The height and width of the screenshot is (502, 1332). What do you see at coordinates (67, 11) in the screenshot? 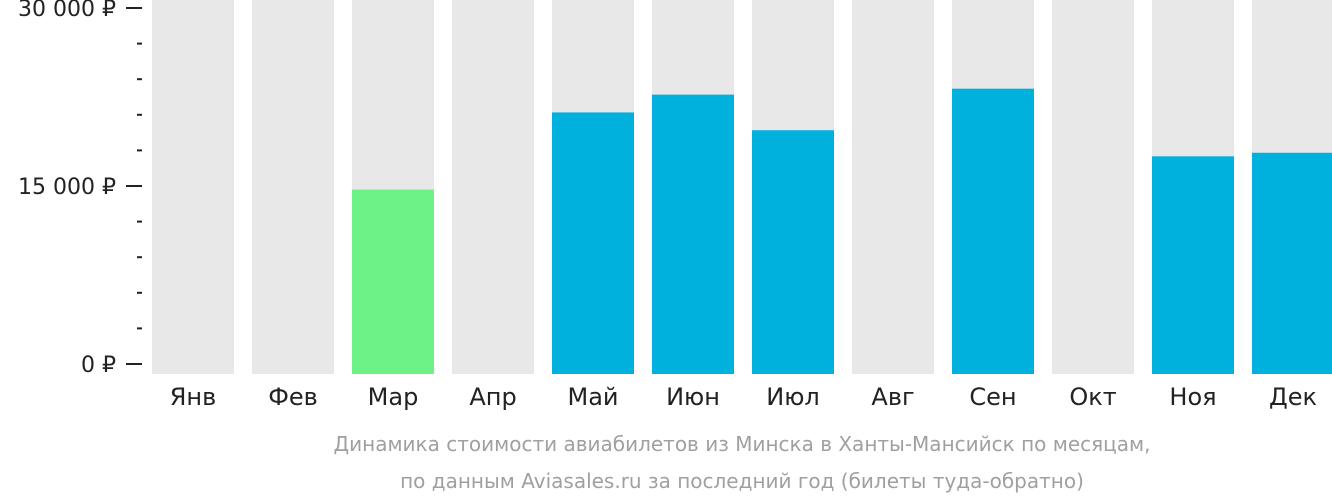
I see `y-tick-label: 30 000 ₽` at bounding box center [67, 11].